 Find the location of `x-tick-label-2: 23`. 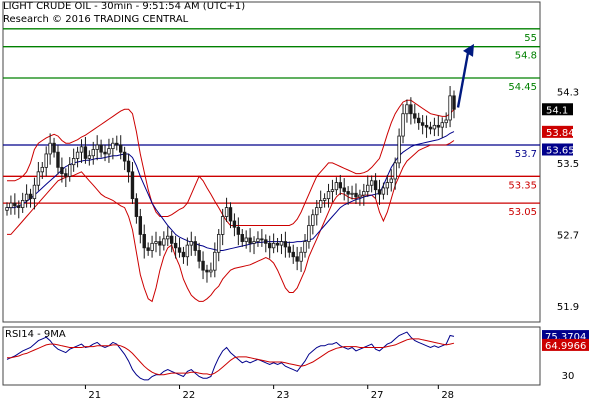

x-tick-label-2: 23 is located at coordinates (283, 395).